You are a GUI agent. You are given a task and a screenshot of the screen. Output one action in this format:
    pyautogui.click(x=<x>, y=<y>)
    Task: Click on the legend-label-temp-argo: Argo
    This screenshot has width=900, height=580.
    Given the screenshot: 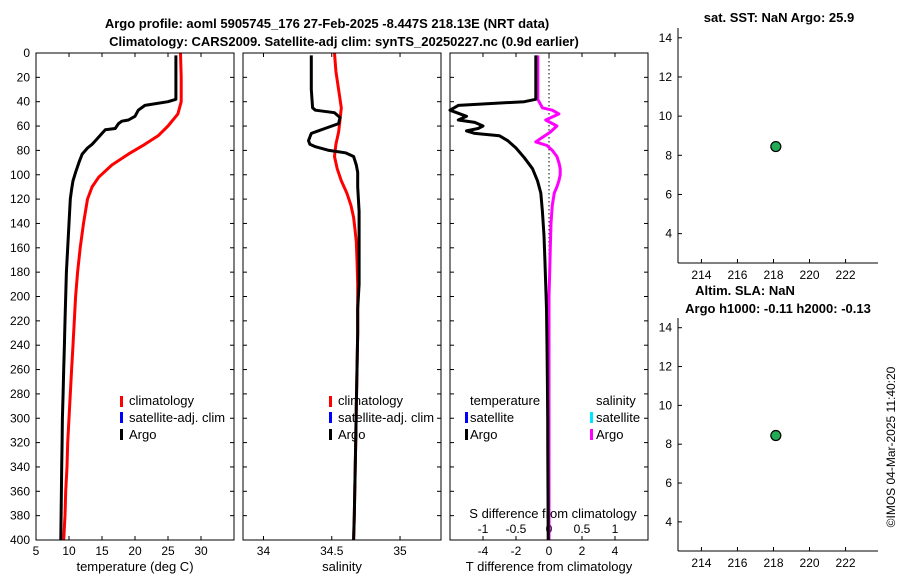 What is the action you would take?
    pyautogui.click(x=483, y=434)
    